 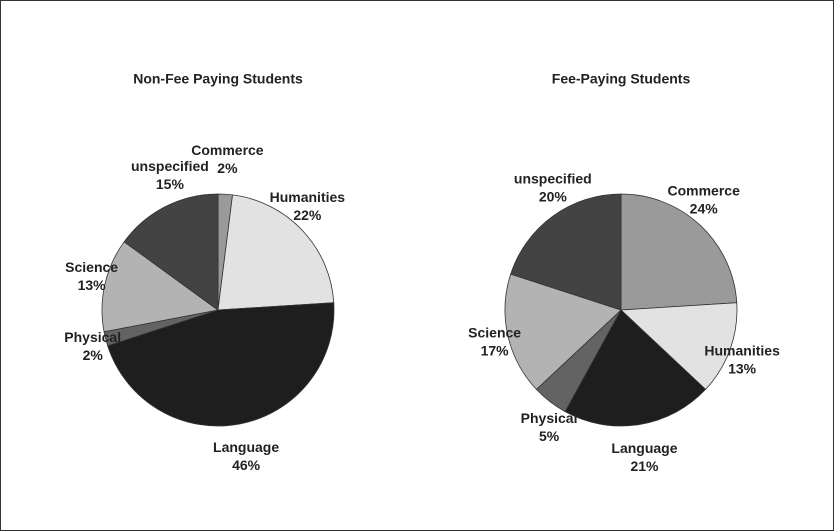 What do you see at coordinates (644, 466) in the screenshot?
I see `slice-value-label: 21%` at bounding box center [644, 466].